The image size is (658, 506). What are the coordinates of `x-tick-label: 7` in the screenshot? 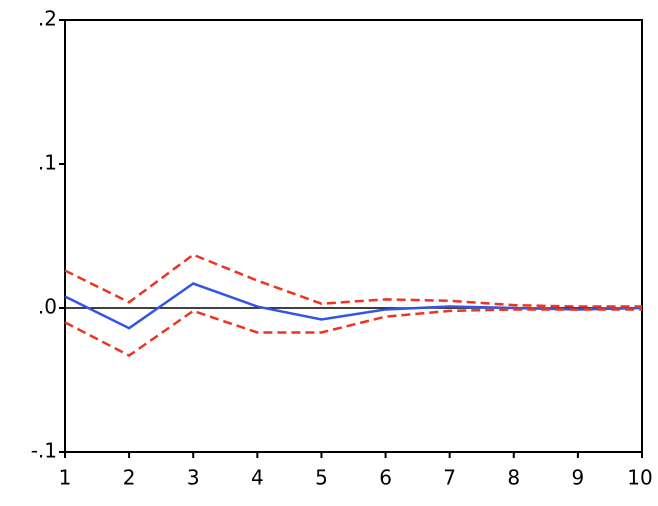 It's located at (449, 478).